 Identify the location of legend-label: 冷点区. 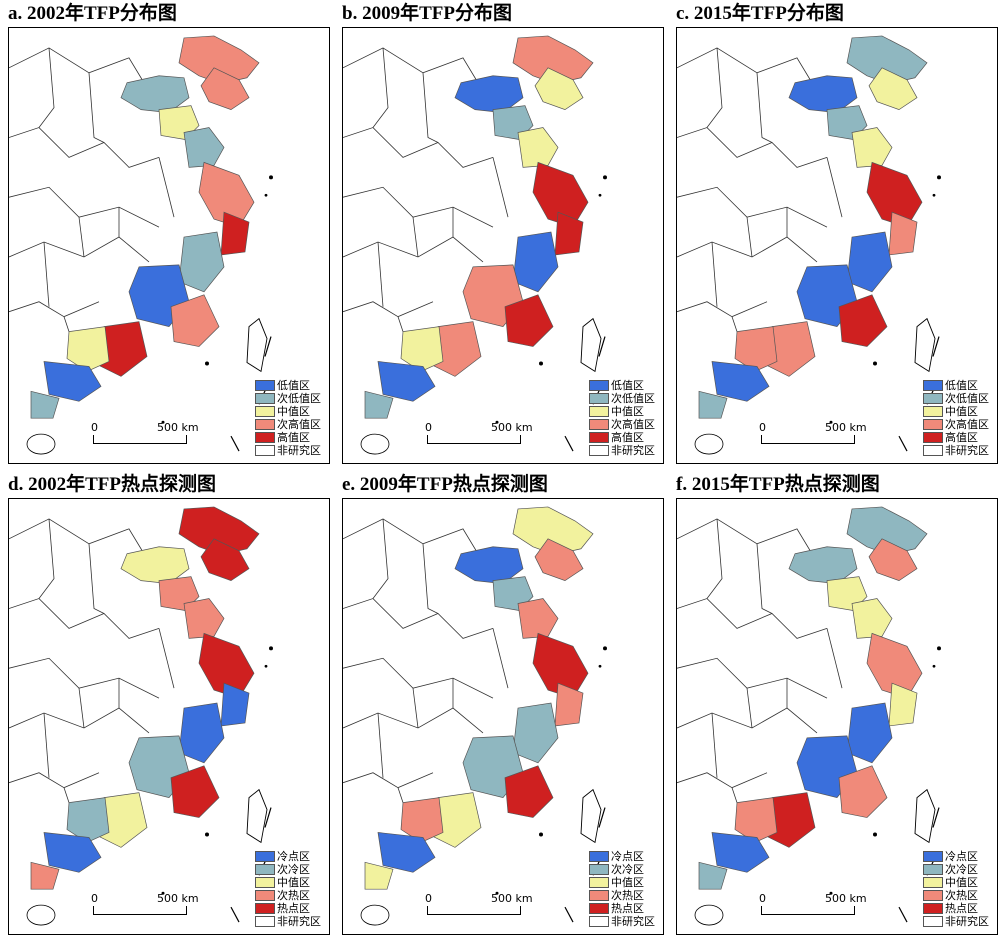
(961, 856).